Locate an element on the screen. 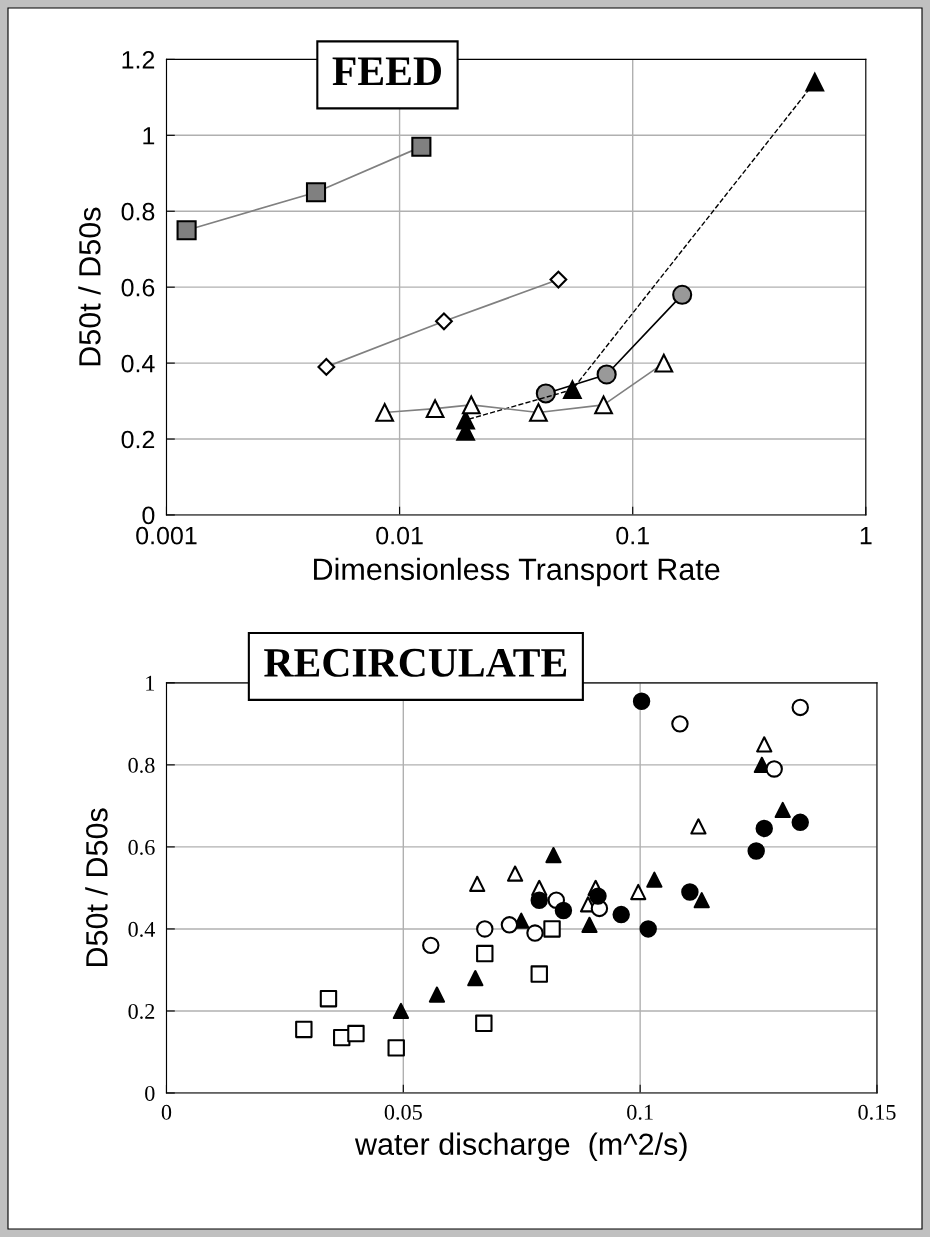 The width and height of the screenshot is (930, 1237). x-tick-label: 1 is located at coordinates (866, 535).